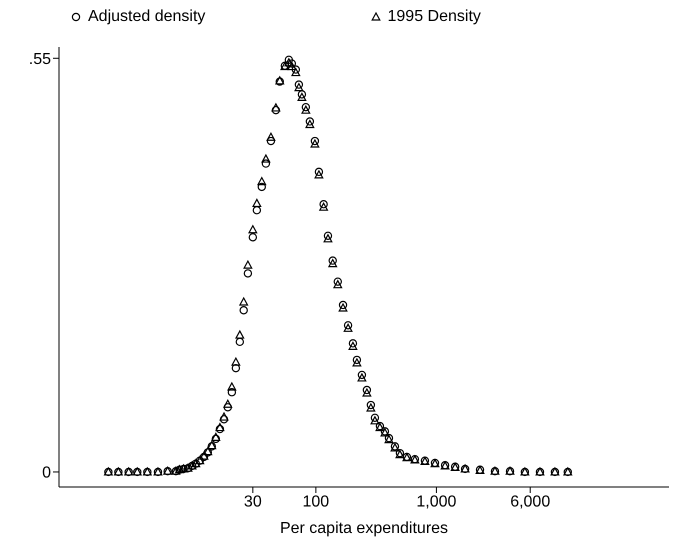  What do you see at coordinates (436, 501) in the screenshot?
I see `x-tick-label: 1,000` at bounding box center [436, 501].